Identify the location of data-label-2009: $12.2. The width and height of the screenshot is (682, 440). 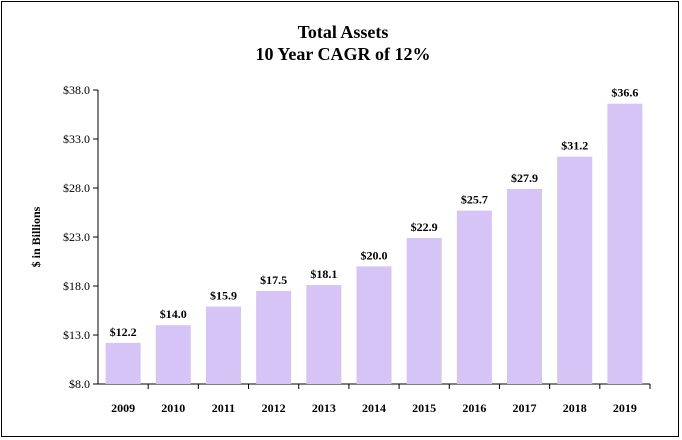
(123, 332).